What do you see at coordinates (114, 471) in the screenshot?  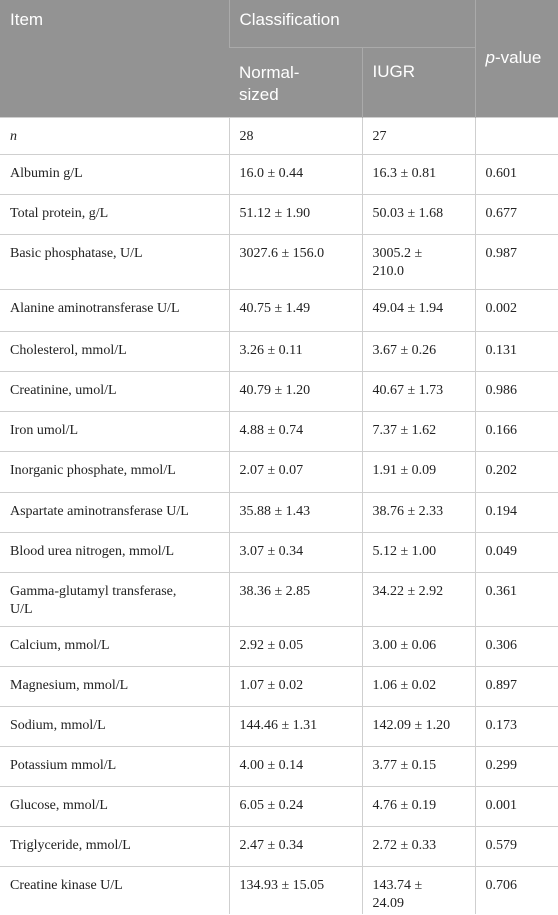 I see `table-cell: Inorganic phosphate, mmol/L` at bounding box center [114, 471].